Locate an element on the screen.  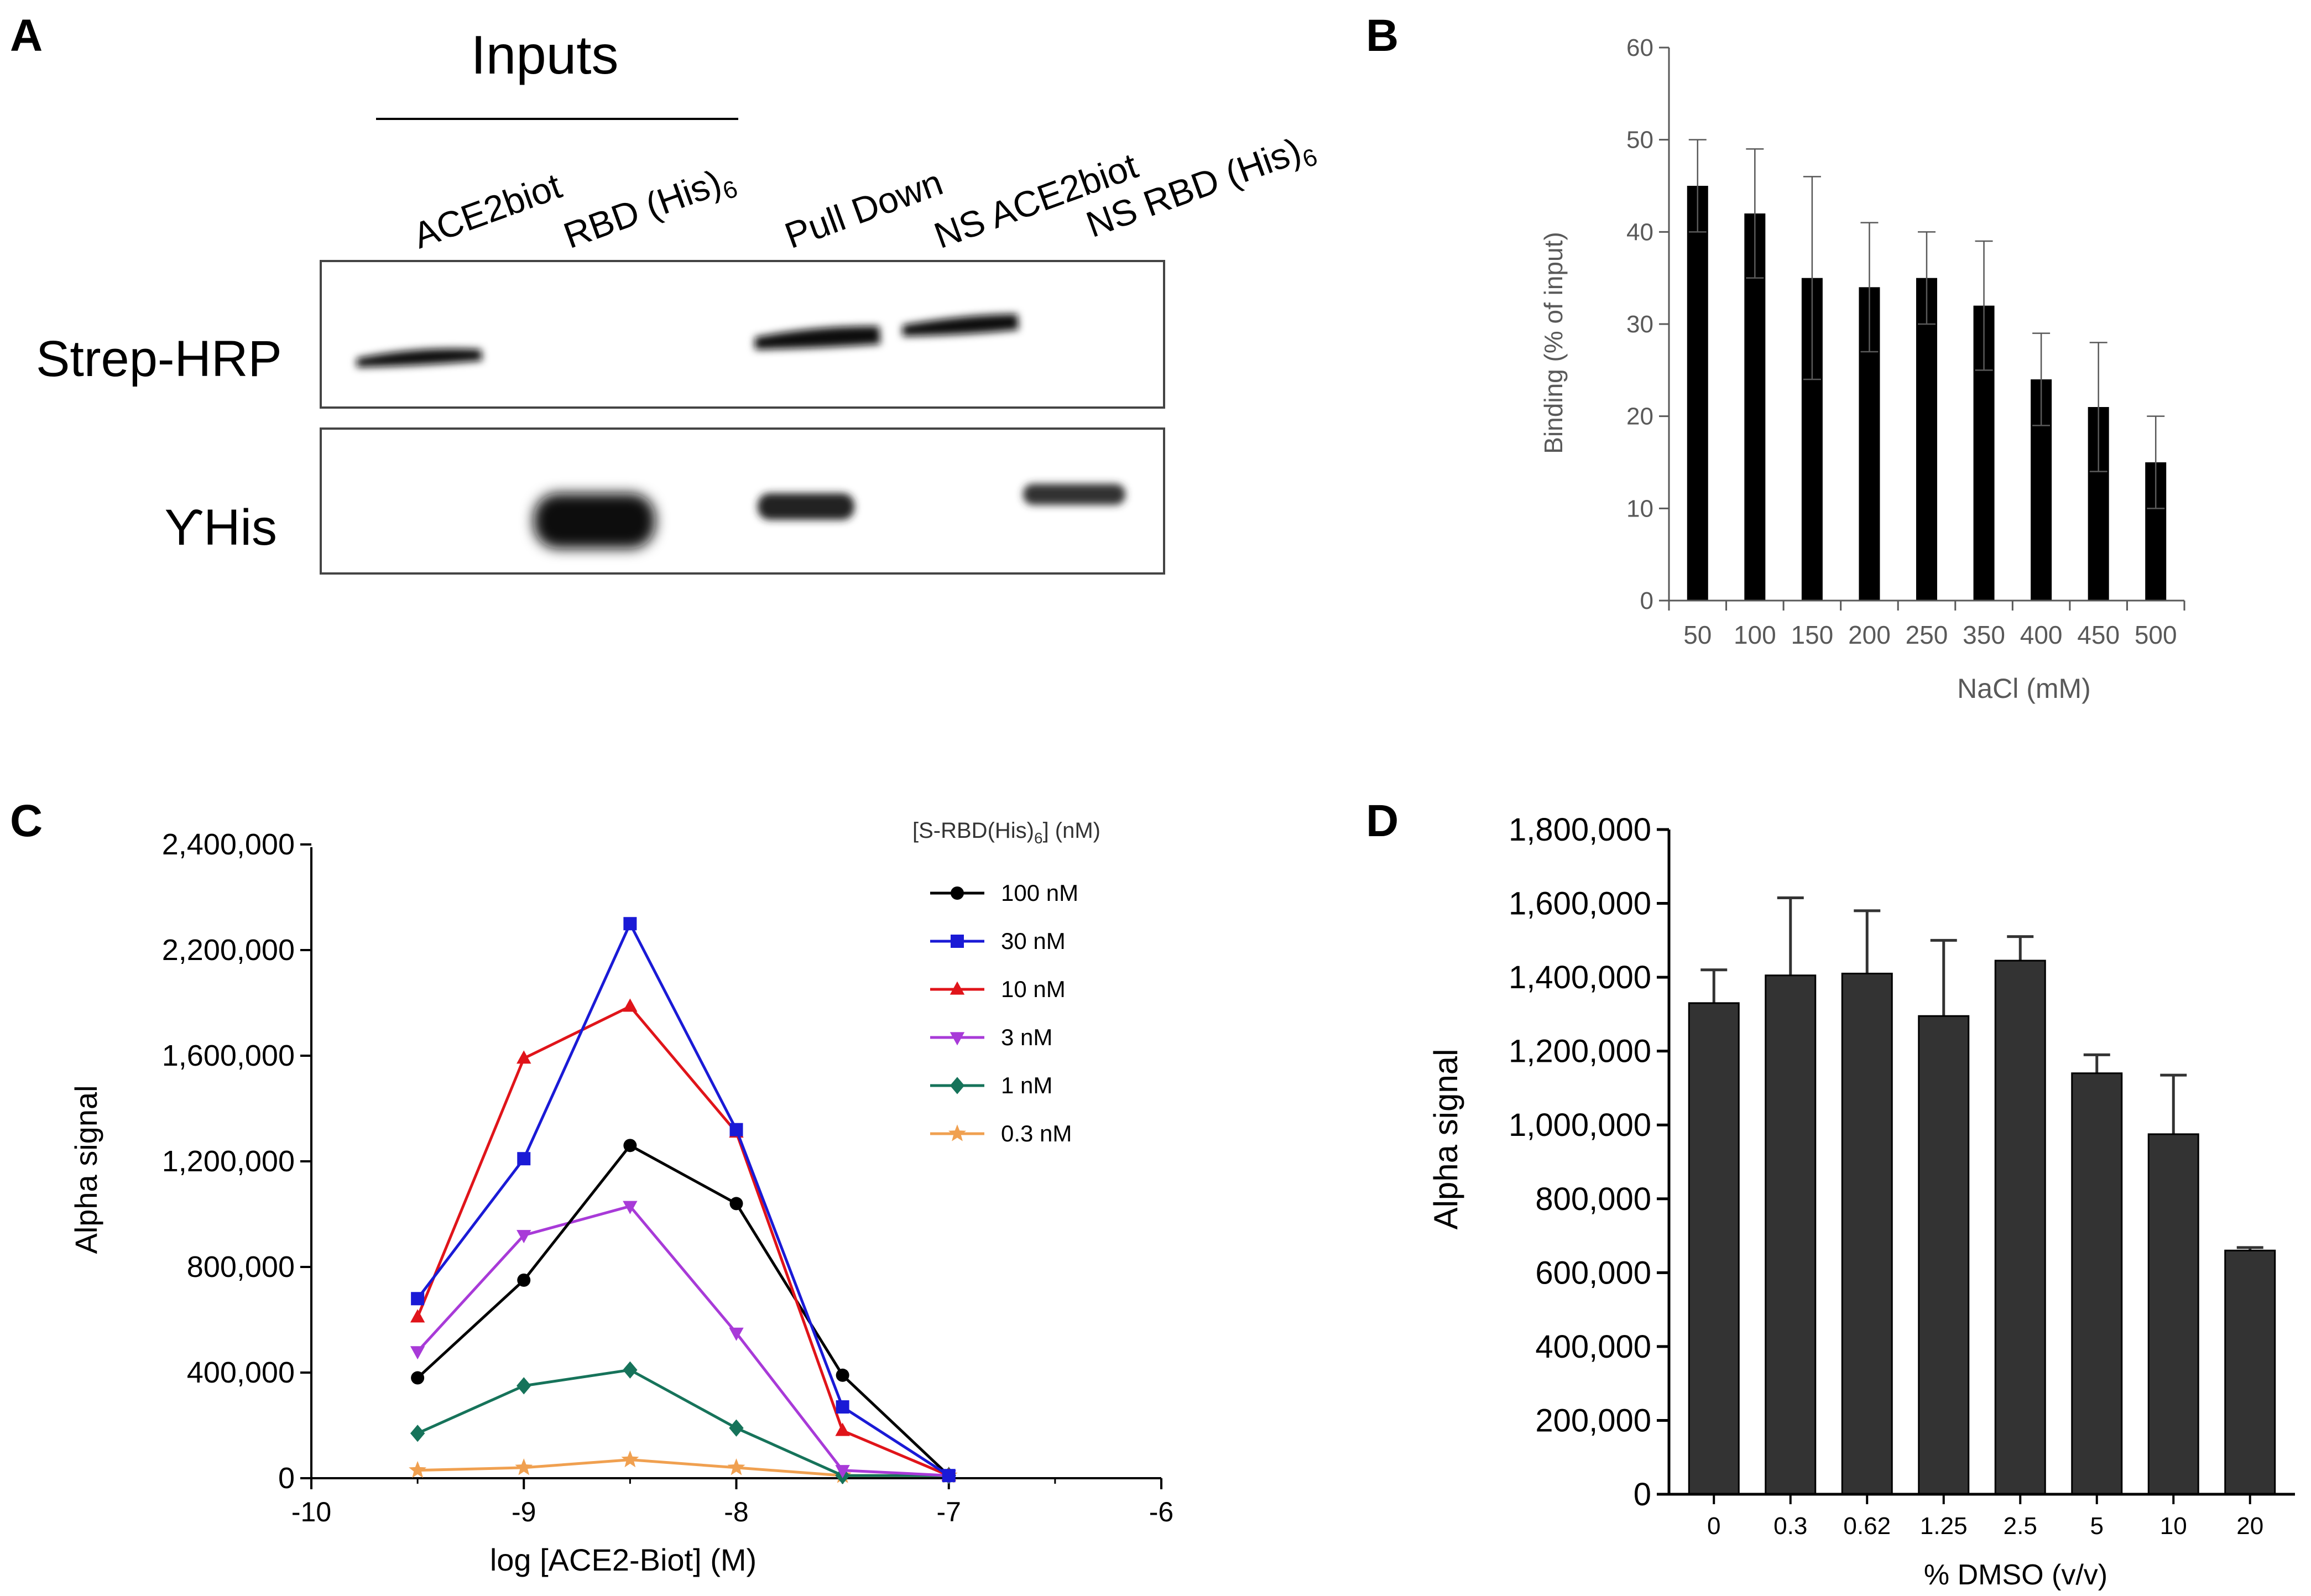
c-legend-title: [S-RBD(His)6] (nM) is located at coordinates (1006, 833).